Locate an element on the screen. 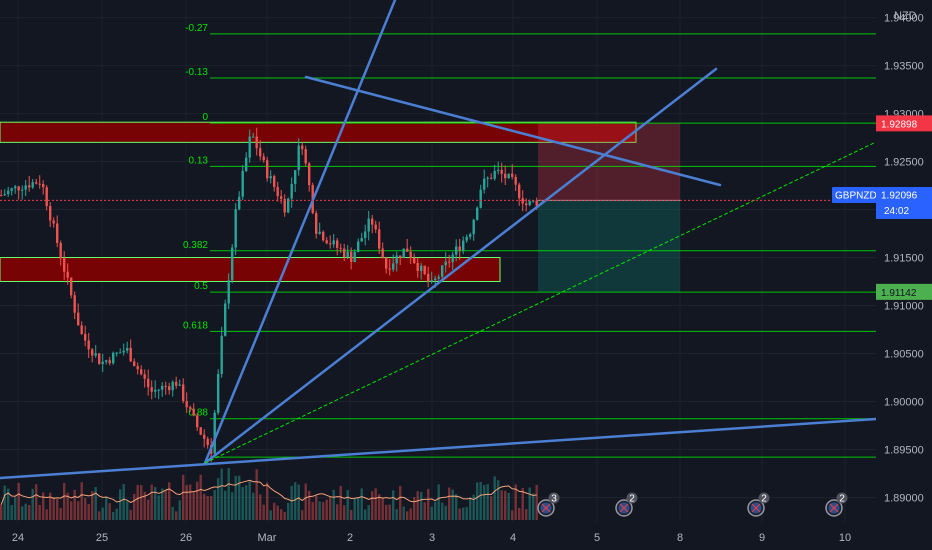  position-tool is located at coordinates (609, 207).